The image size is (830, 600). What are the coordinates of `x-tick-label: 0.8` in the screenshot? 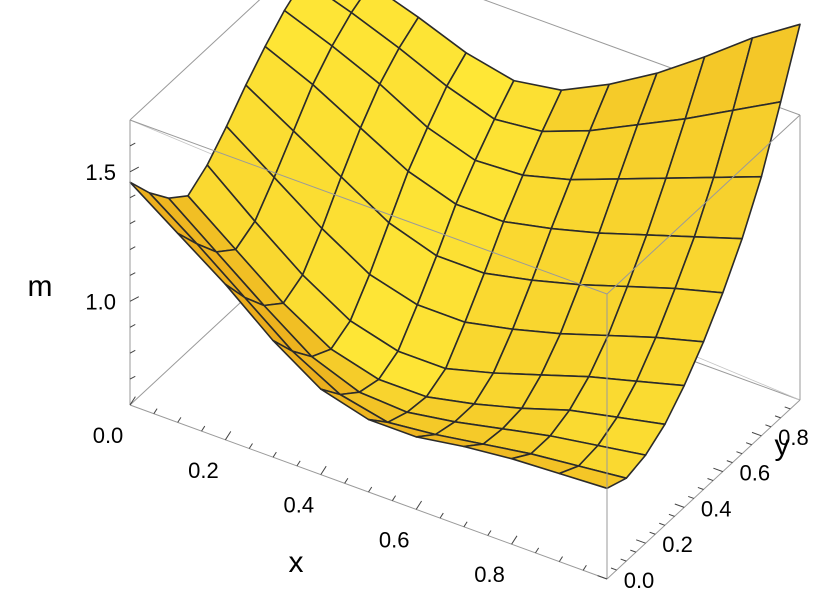 It's located at (489, 574).